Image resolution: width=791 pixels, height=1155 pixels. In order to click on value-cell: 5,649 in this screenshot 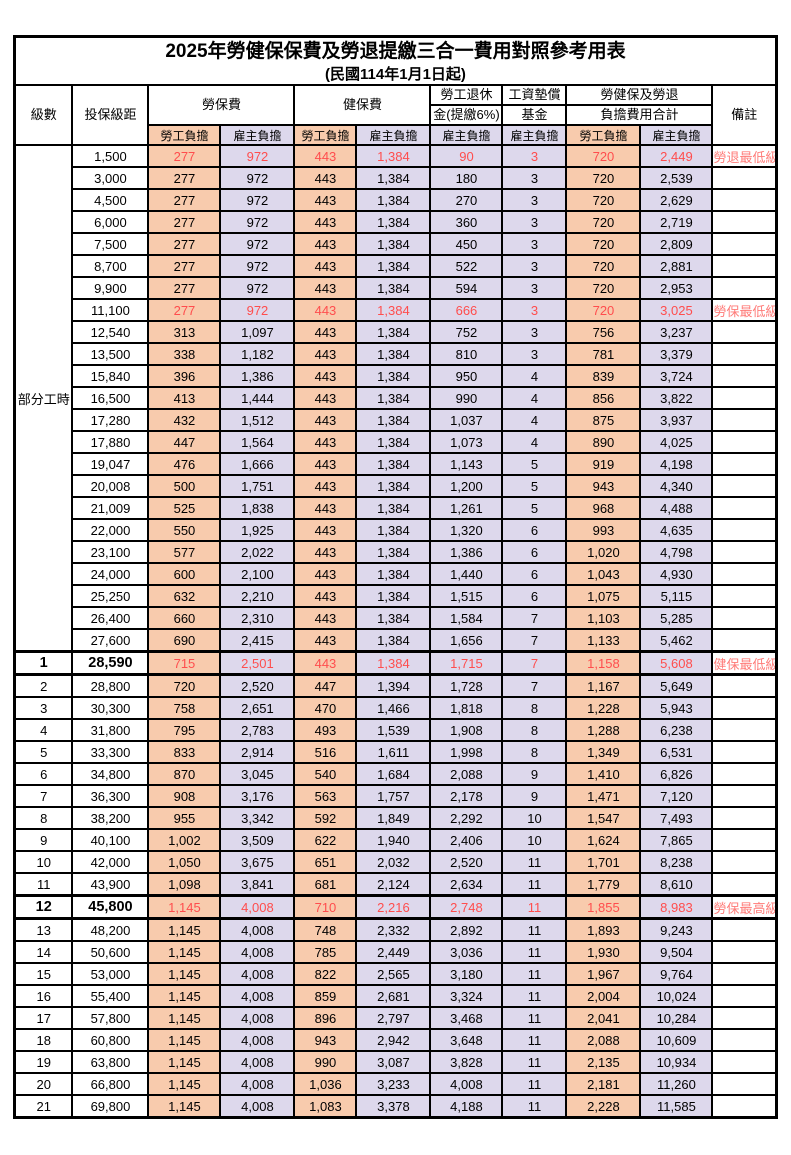, I will do `click(676, 685)`.